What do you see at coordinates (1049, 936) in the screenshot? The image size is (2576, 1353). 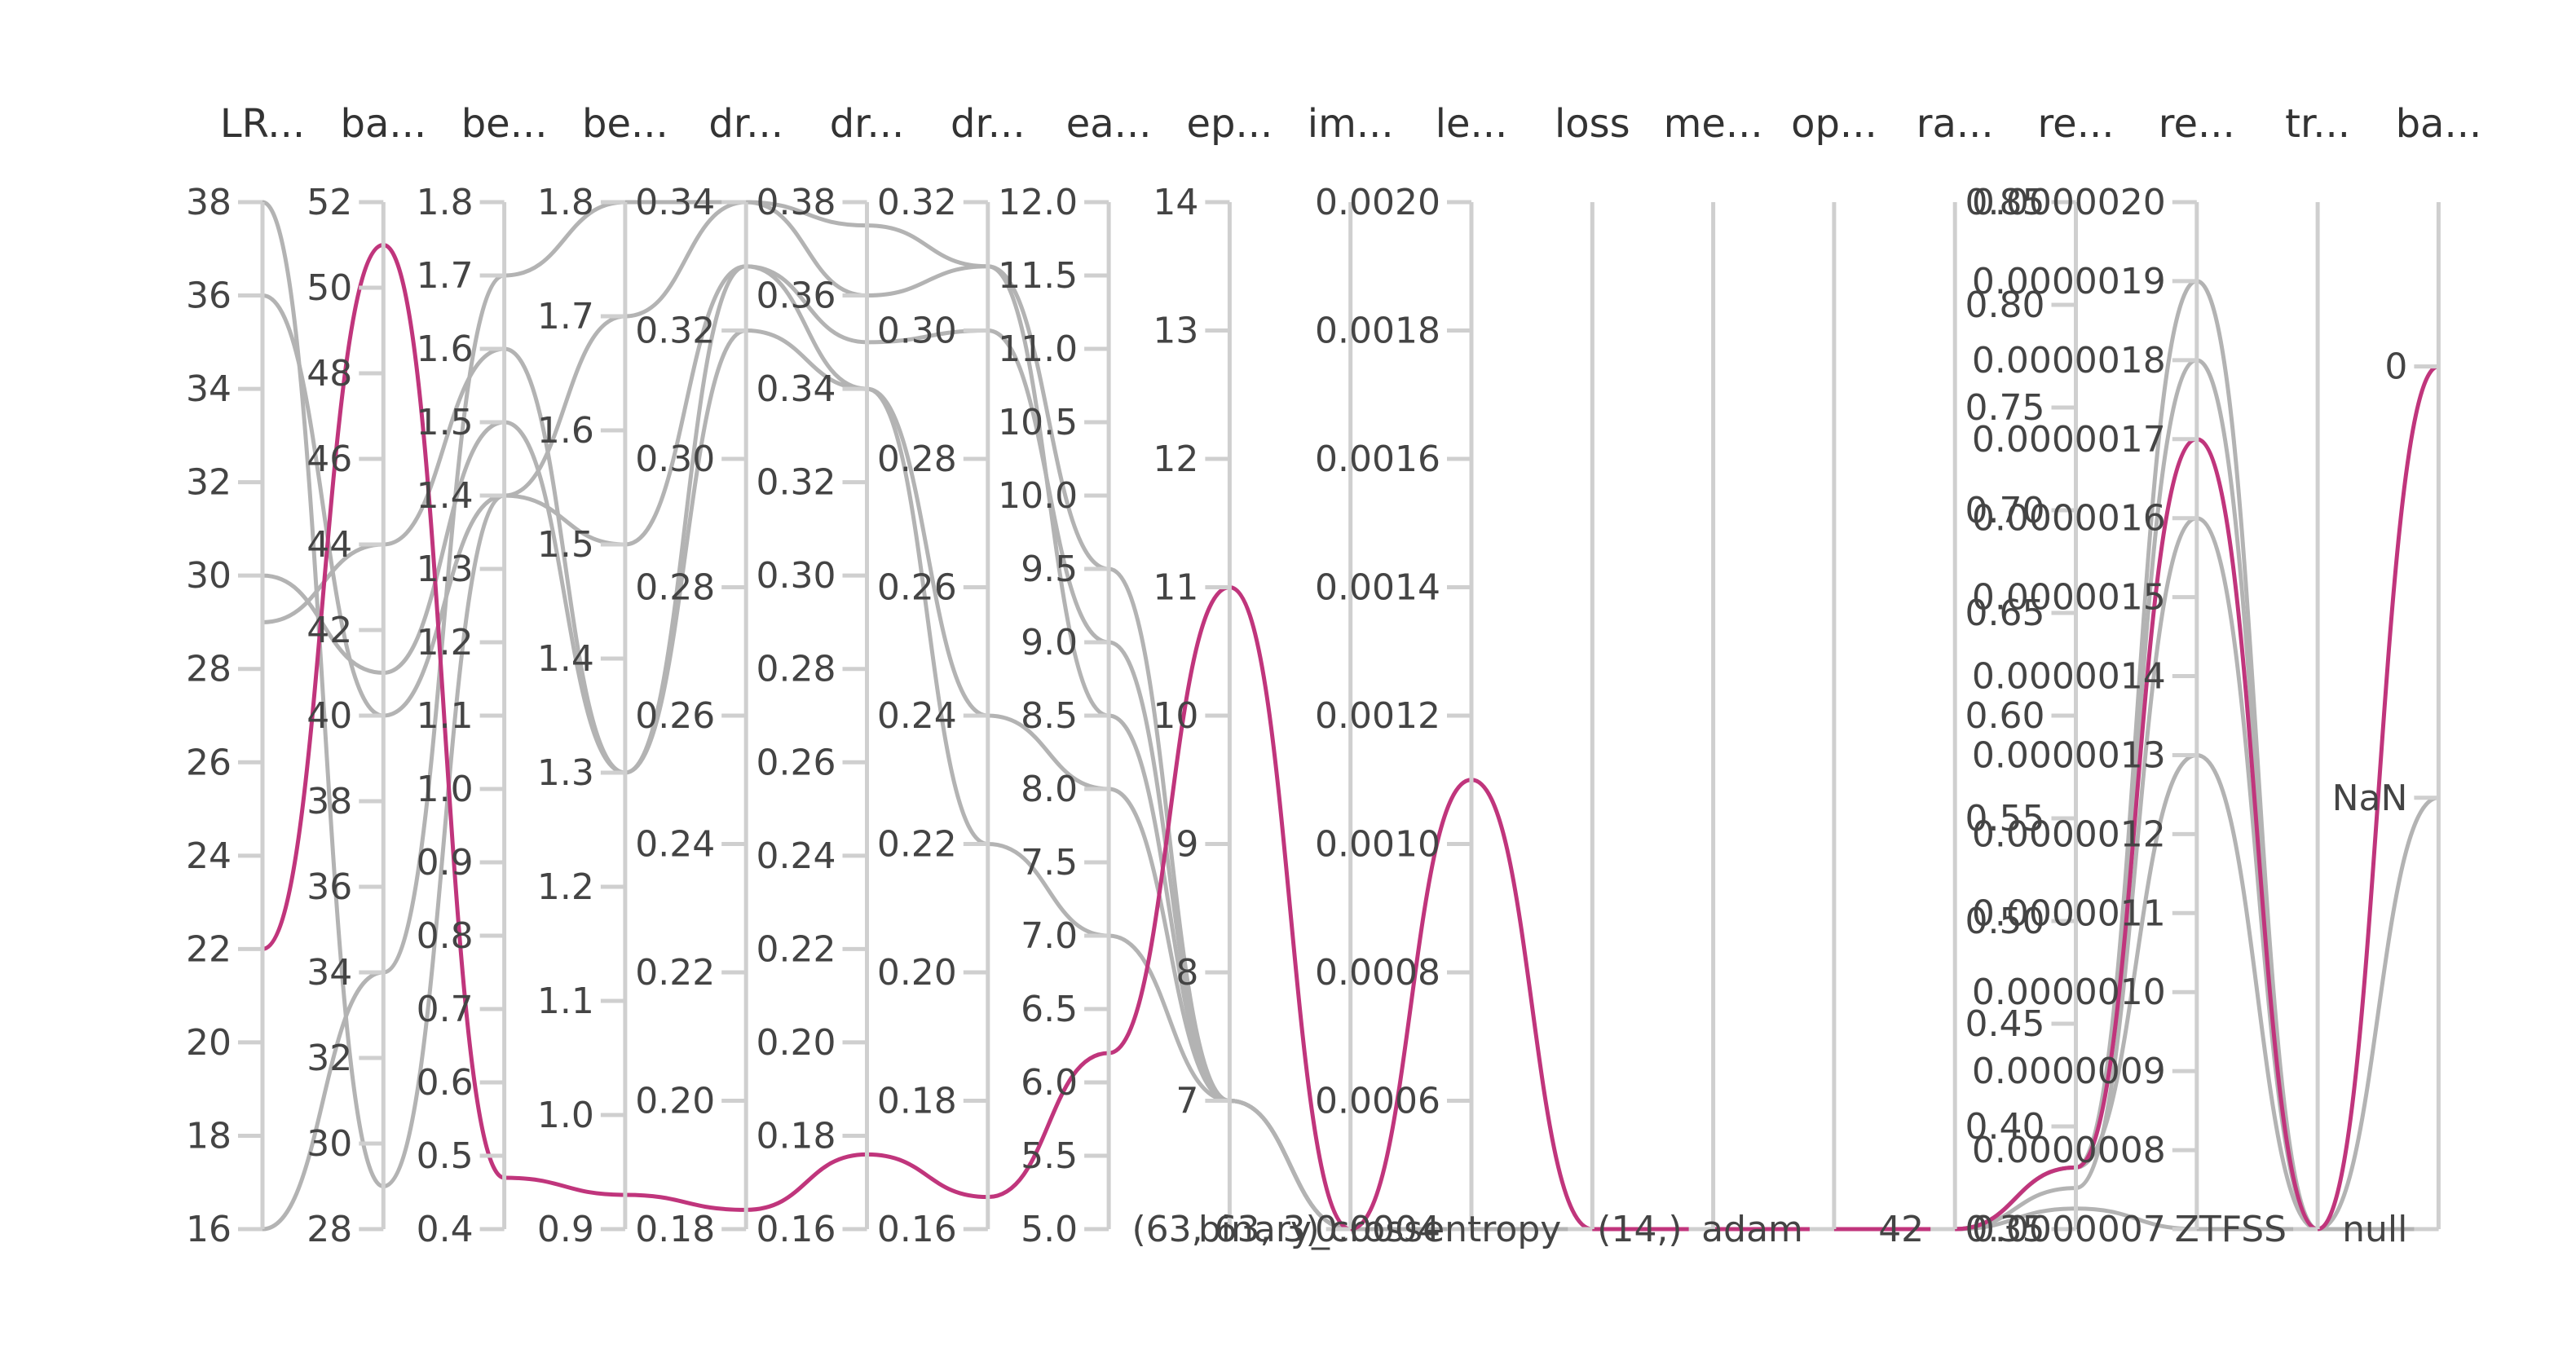 I see `tick-label: 7.0` at bounding box center [1049, 936].